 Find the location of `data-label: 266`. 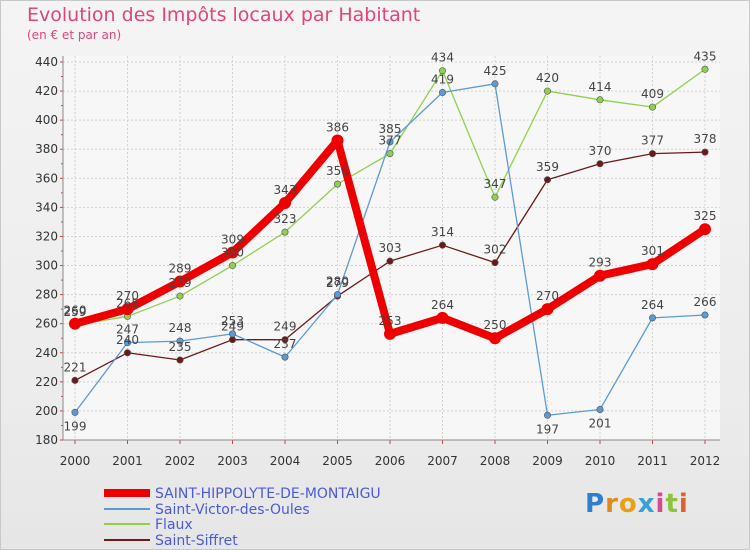

data-label: 266 is located at coordinates (705, 302).